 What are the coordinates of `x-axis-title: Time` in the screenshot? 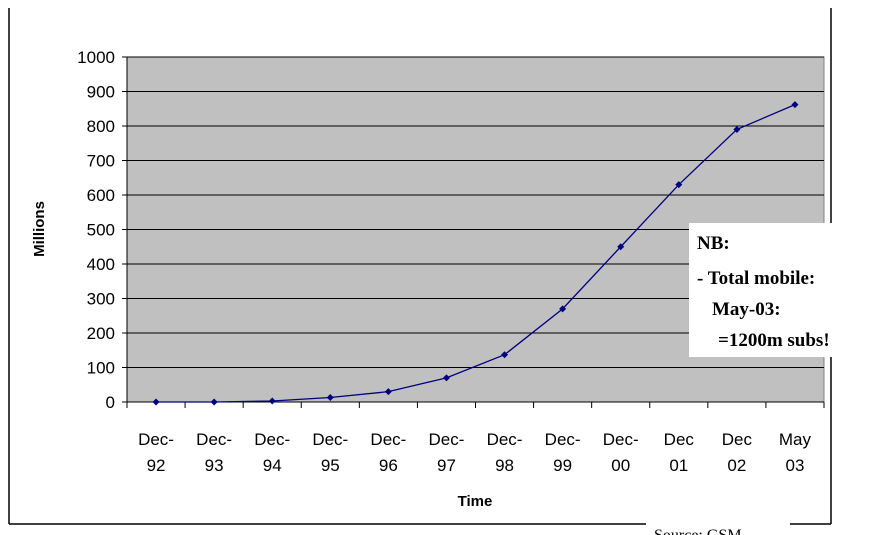 It's located at (475, 501).